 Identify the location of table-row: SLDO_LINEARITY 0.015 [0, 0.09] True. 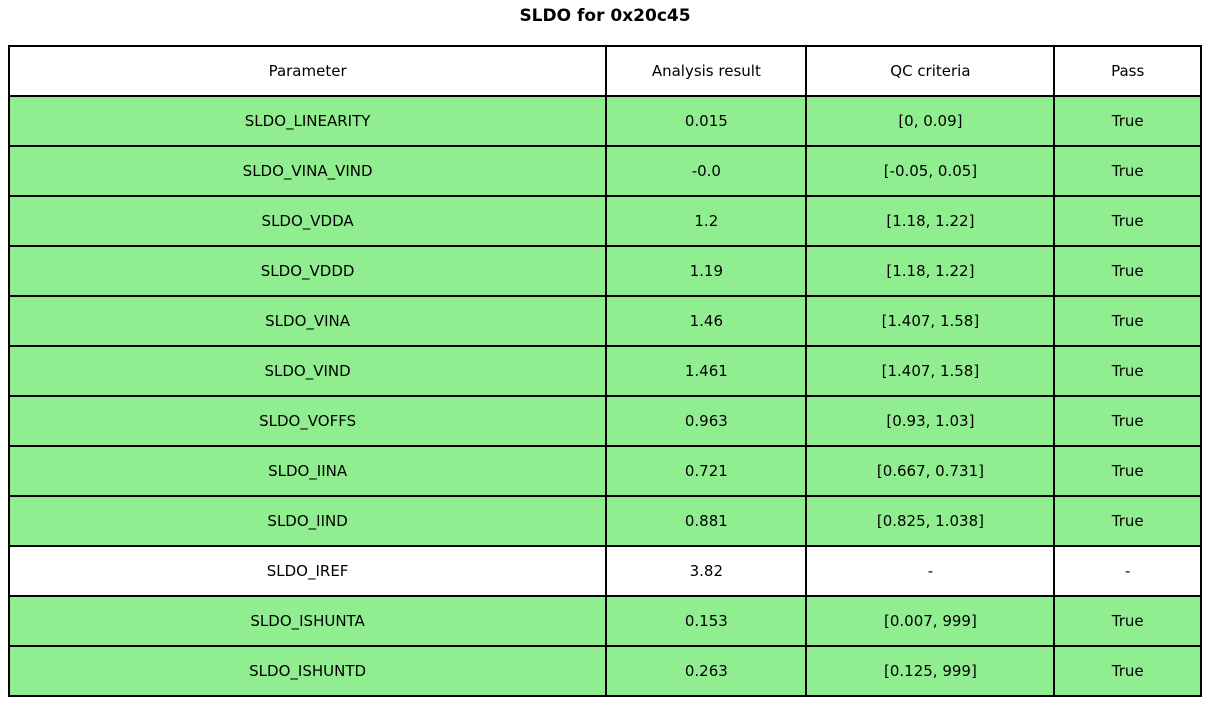
(604, 121).